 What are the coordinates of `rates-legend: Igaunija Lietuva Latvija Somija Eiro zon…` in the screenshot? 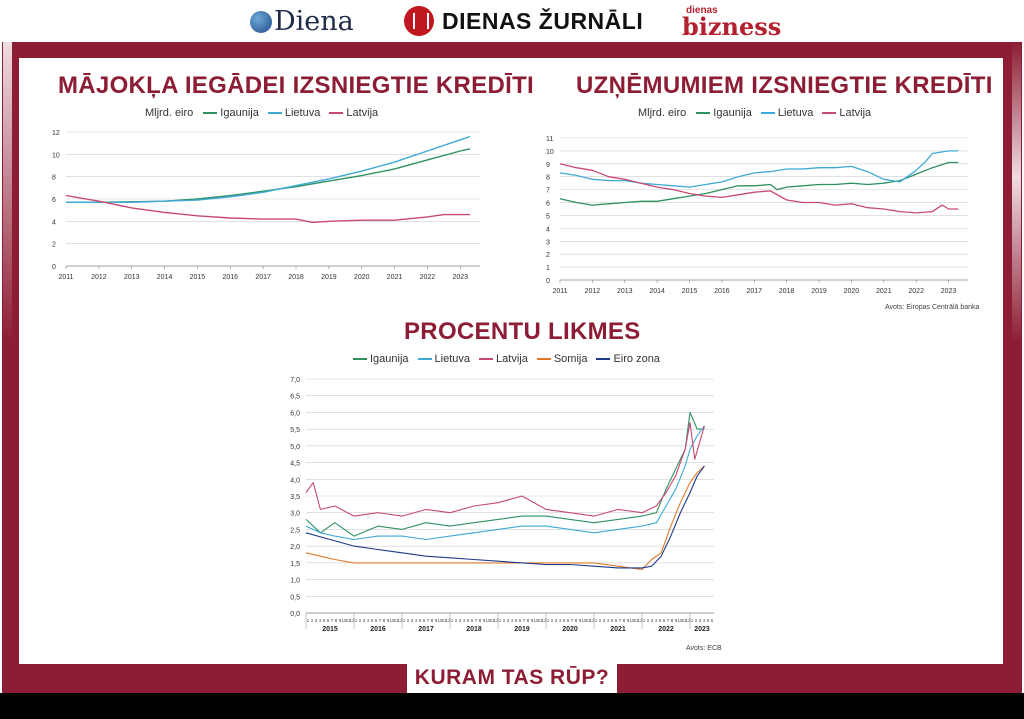 It's located at (511, 359).